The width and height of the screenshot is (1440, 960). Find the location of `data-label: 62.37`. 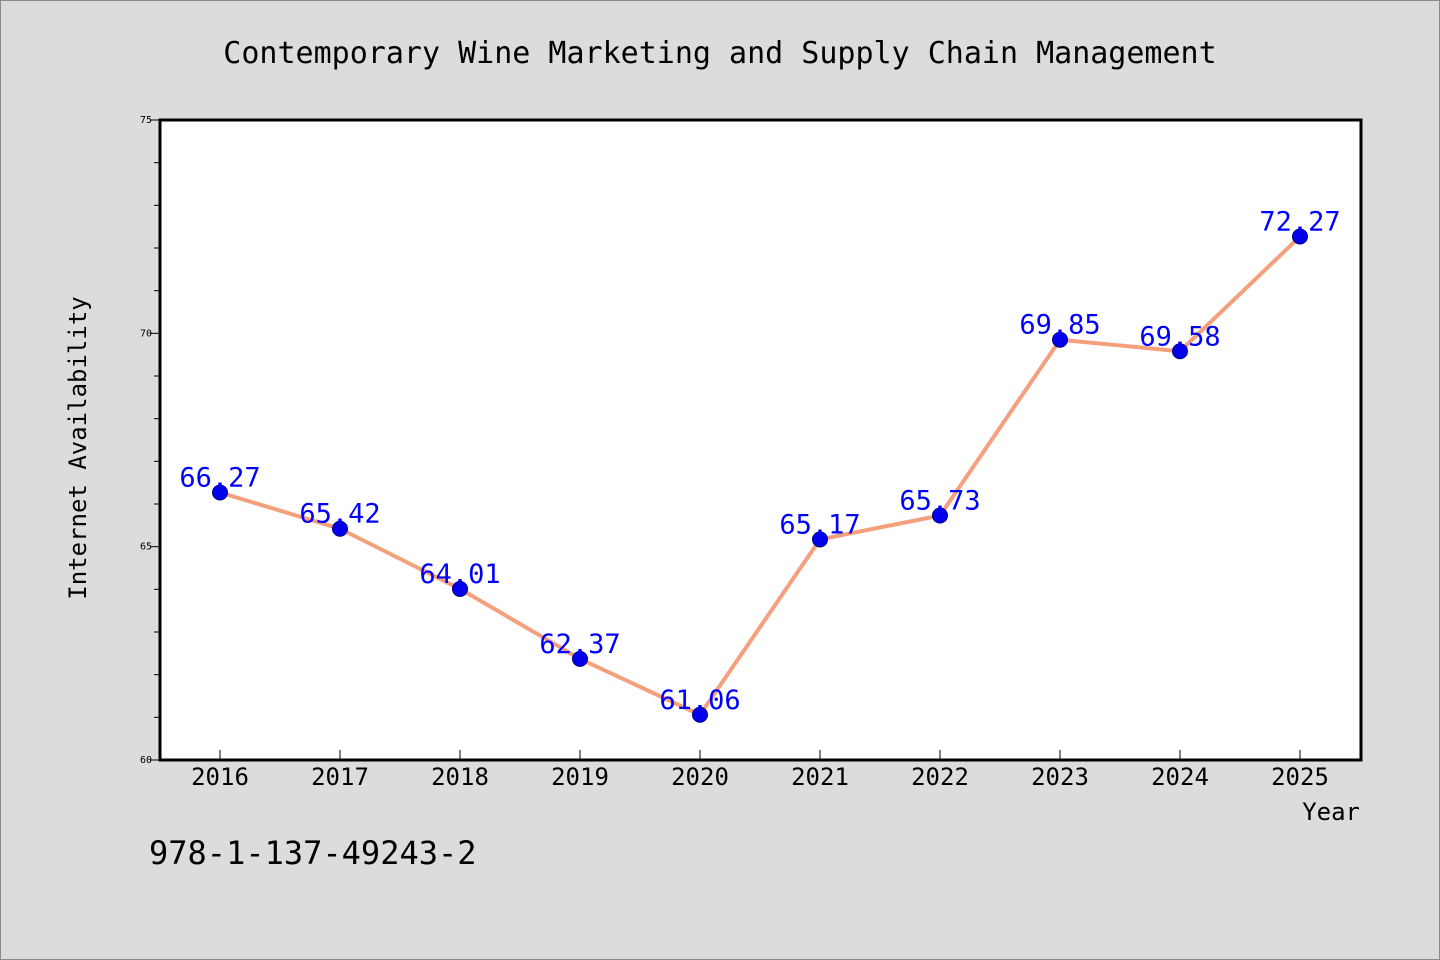

data-label: 62.37 is located at coordinates (579, 644).